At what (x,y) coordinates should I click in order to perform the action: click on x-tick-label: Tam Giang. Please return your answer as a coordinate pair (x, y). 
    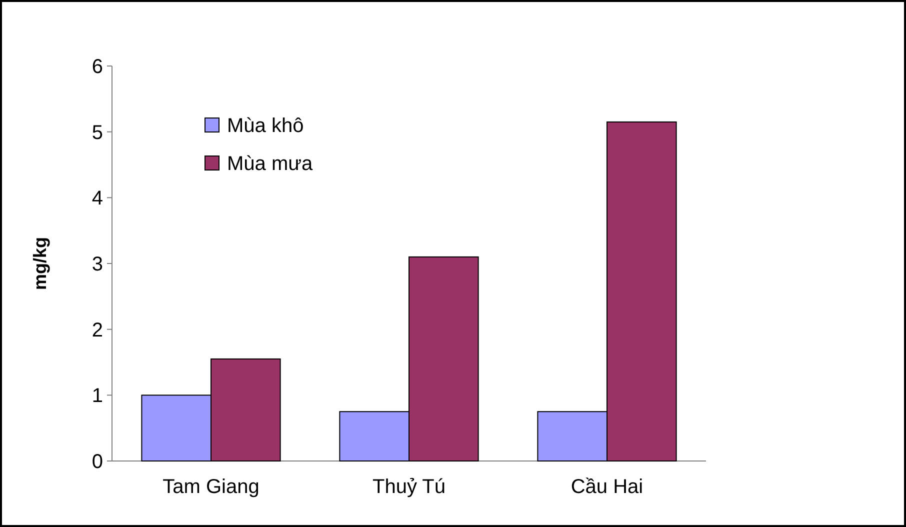
    Looking at the image, I should click on (211, 487).